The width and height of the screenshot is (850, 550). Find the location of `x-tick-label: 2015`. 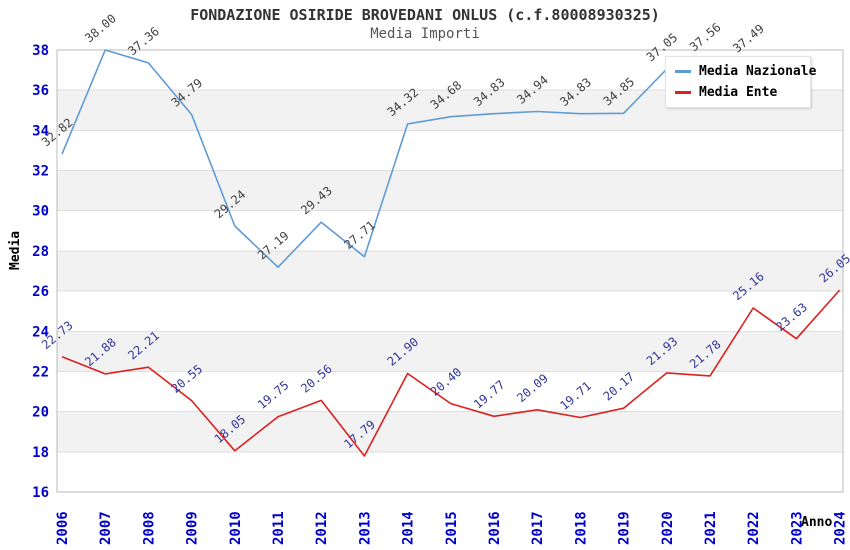

x-tick-label: 2015 is located at coordinates (452, 528).